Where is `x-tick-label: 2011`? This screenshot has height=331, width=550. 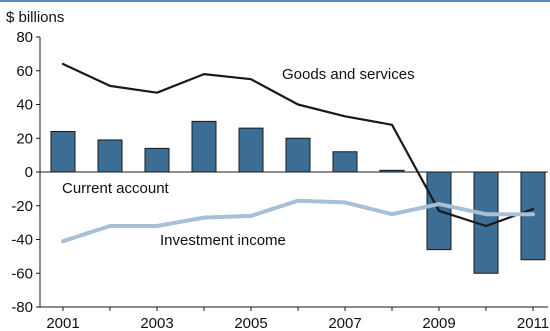
x-tick-label: 2011 is located at coordinates (533, 323).